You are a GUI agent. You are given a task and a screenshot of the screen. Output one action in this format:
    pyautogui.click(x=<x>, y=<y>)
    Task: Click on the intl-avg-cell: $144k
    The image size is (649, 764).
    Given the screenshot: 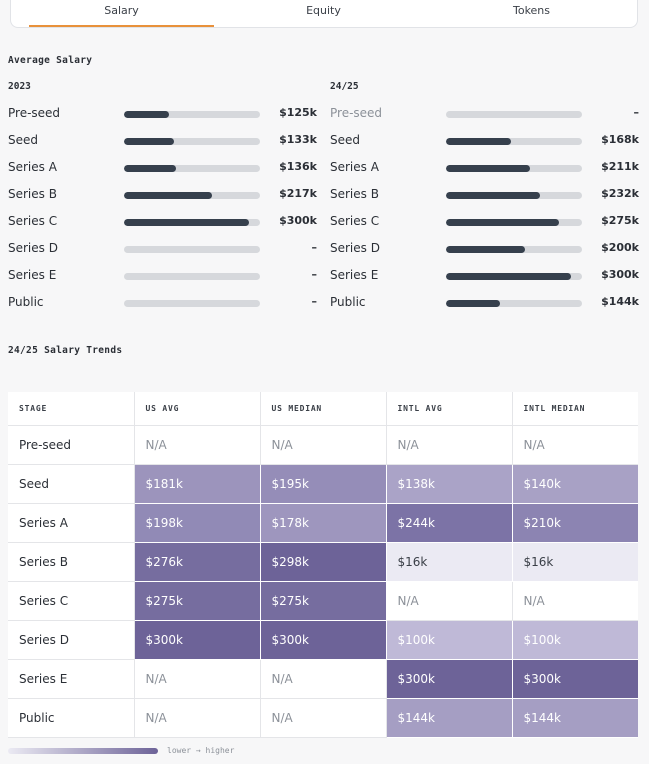 What is the action you would take?
    pyautogui.click(x=449, y=718)
    